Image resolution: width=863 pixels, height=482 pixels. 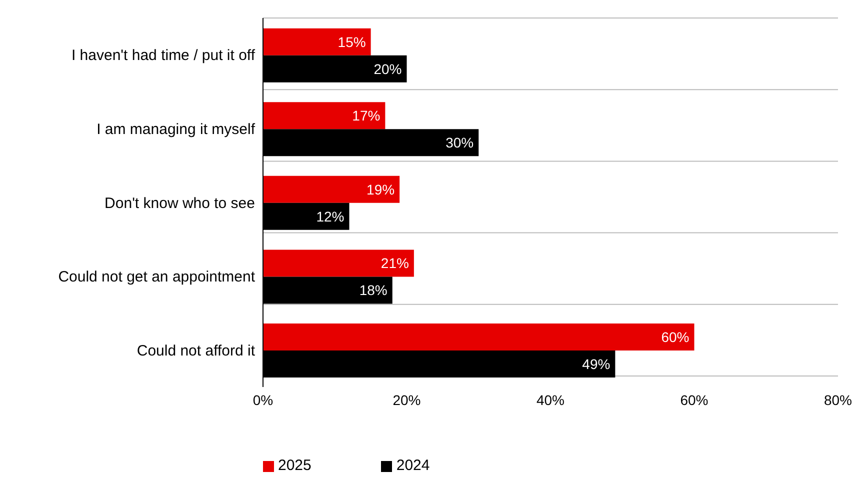 What do you see at coordinates (460, 142) in the screenshot?
I see `data-label: 30%` at bounding box center [460, 142].